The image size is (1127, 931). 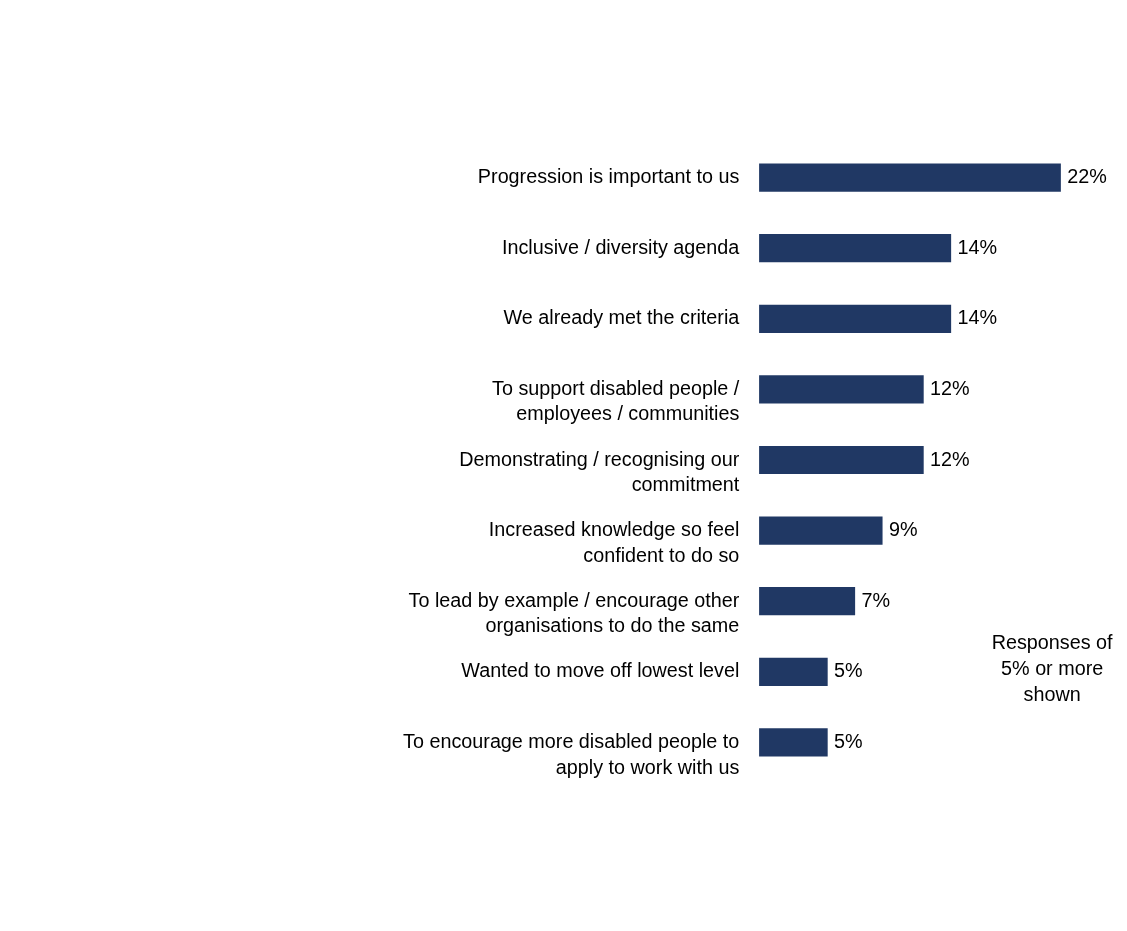 What do you see at coordinates (614, 542) in the screenshot?
I see `y-tick-label: Increased knowledge so feel confident to do so` at bounding box center [614, 542].